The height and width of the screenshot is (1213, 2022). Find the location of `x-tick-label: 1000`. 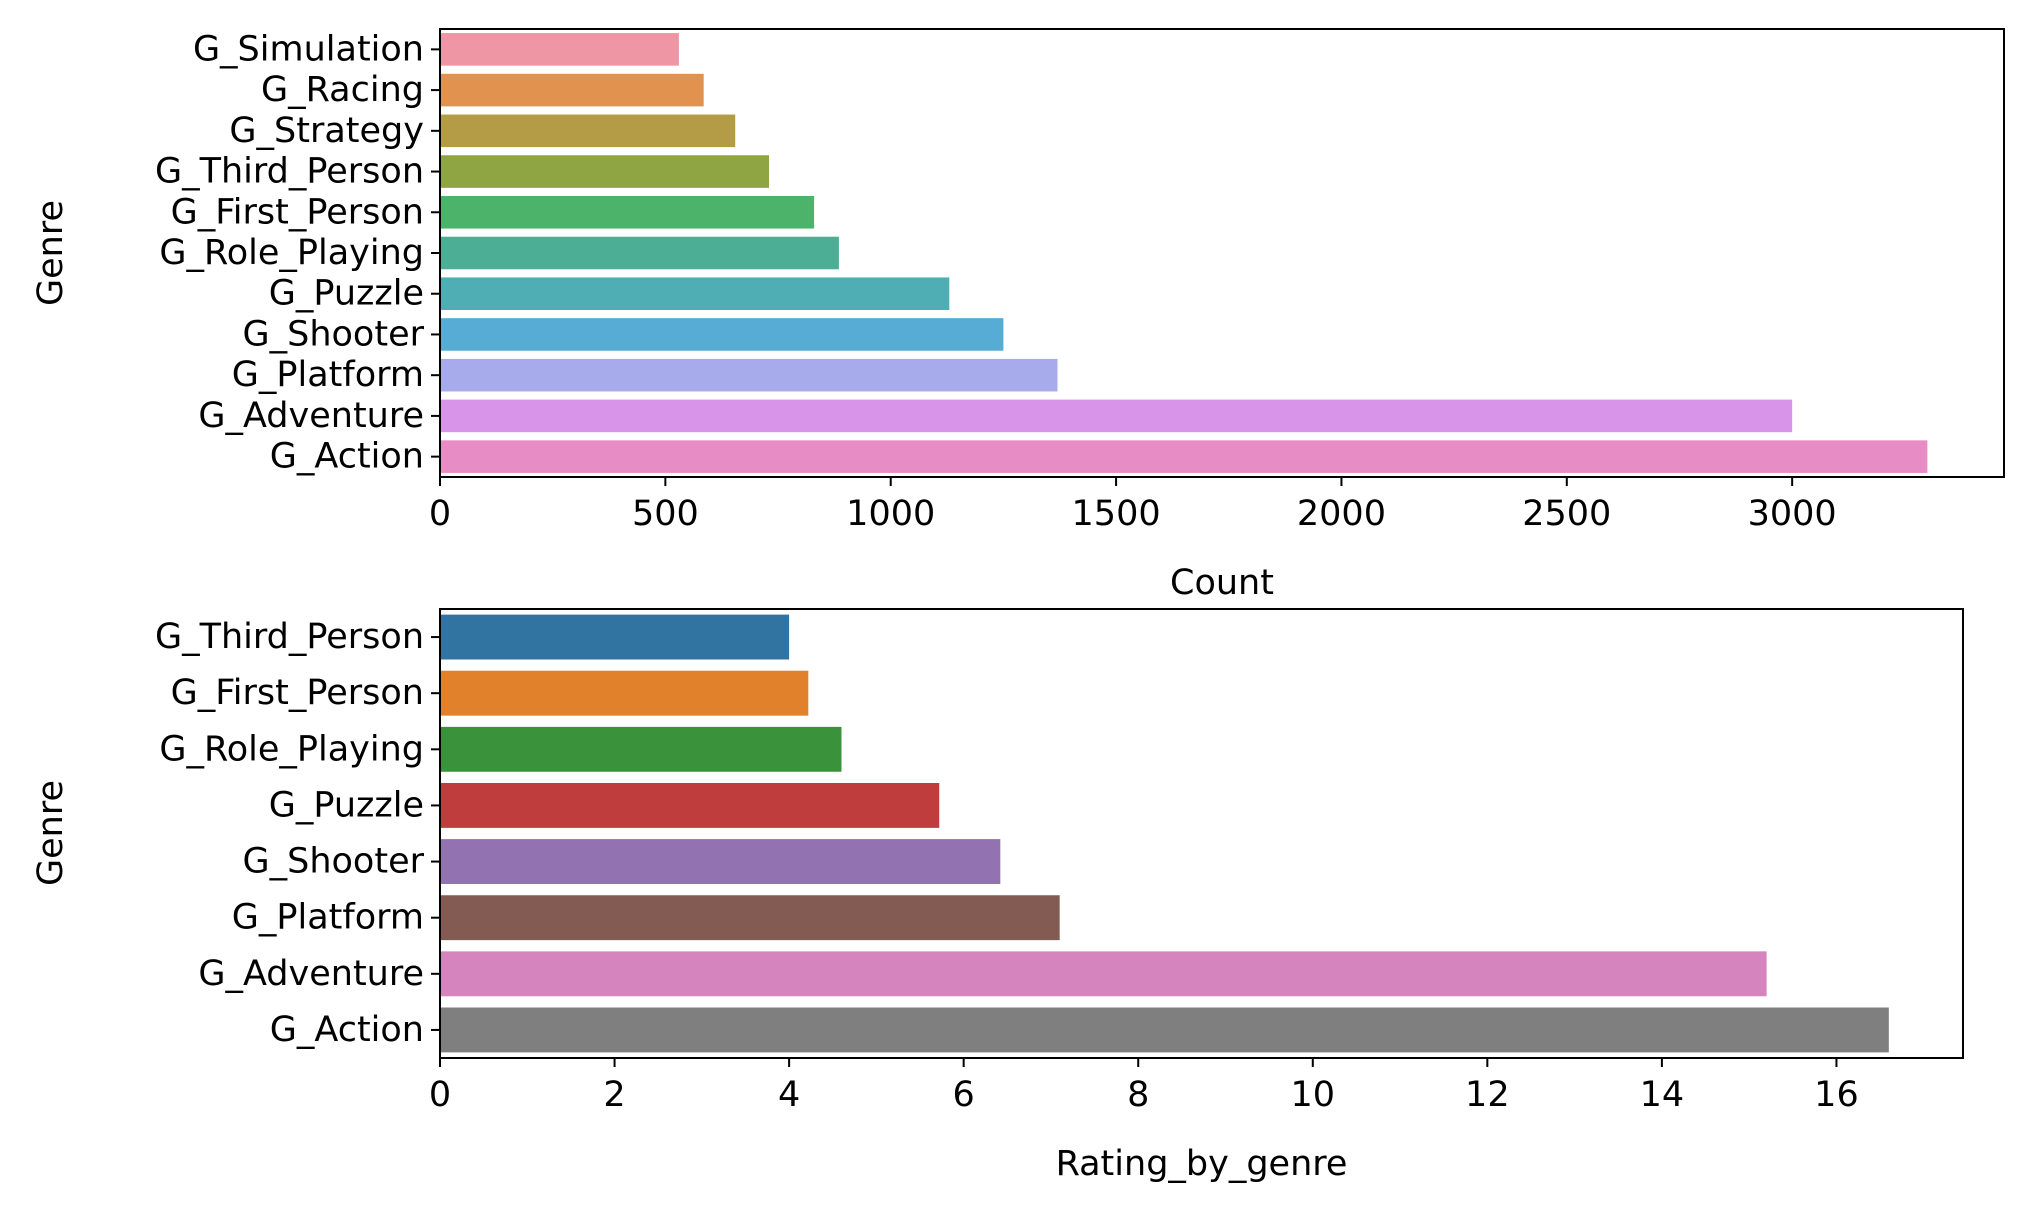

x-tick-label: 1000 is located at coordinates (890, 514).